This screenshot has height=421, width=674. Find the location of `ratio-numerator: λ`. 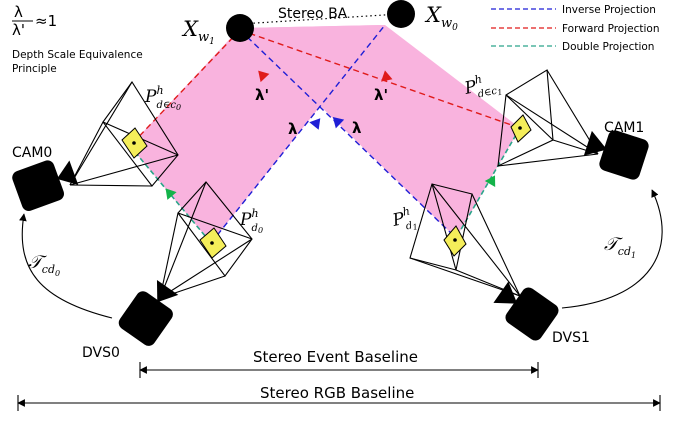

ratio-numerator: λ is located at coordinates (18, 12).